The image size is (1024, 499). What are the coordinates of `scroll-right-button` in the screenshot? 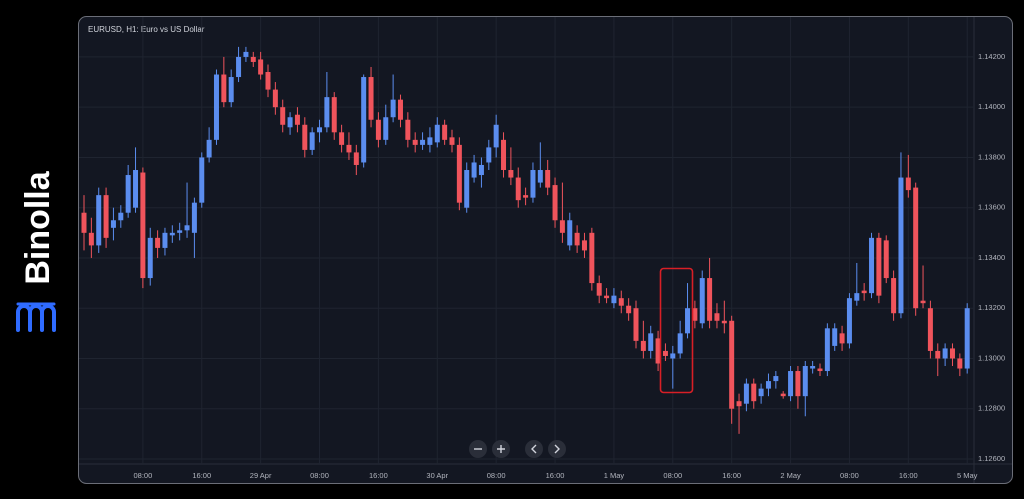 It's located at (557, 449).